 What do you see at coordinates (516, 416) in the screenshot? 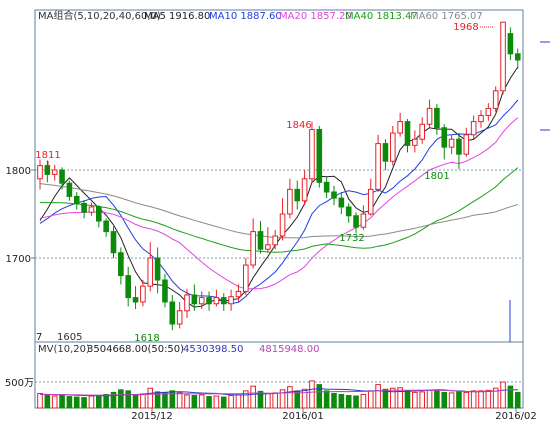
I see `x-label-2016-02: 2016/02` at bounding box center [516, 416].